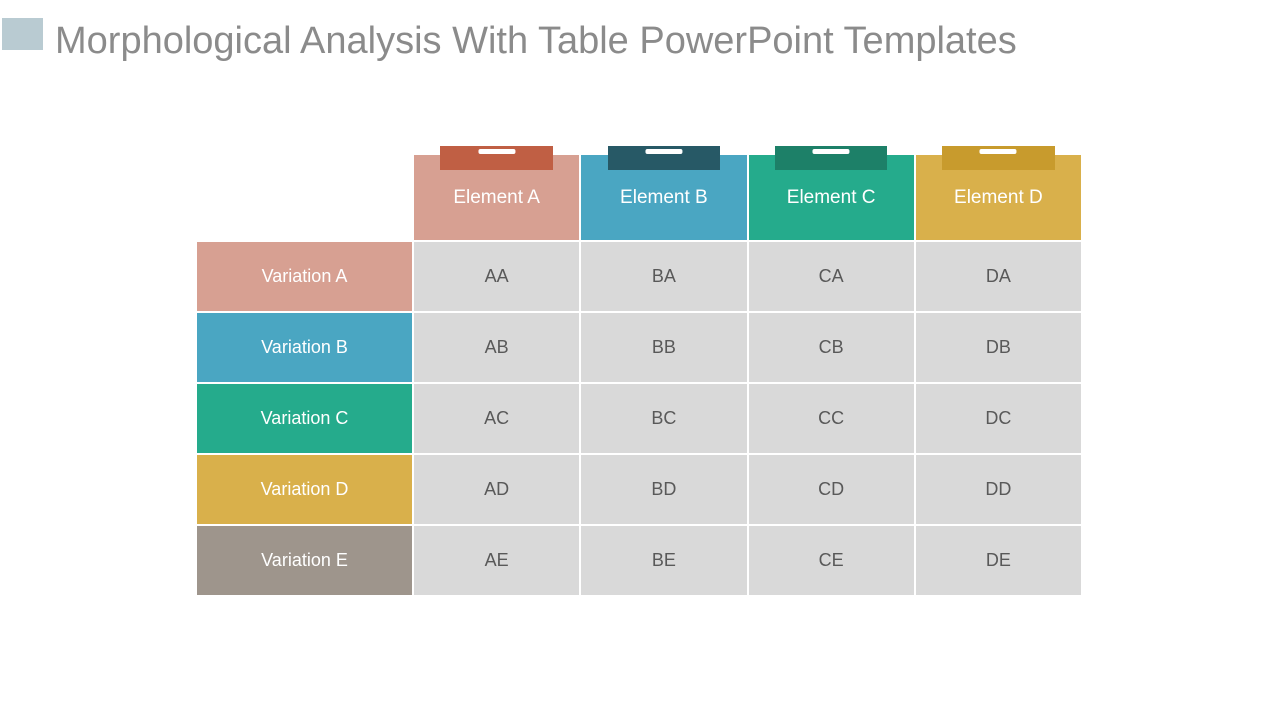 The image size is (1280, 720). I want to click on table-cell-ae: AE, so click(497, 560).